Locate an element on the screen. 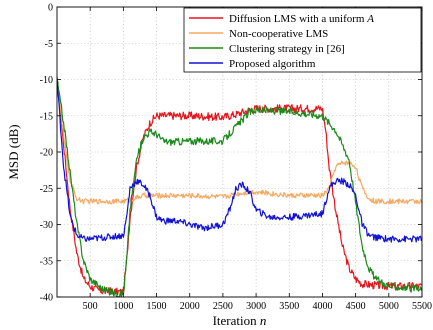 The width and height of the screenshot is (433, 330). x-axis-label-var: n is located at coordinates (263, 320).